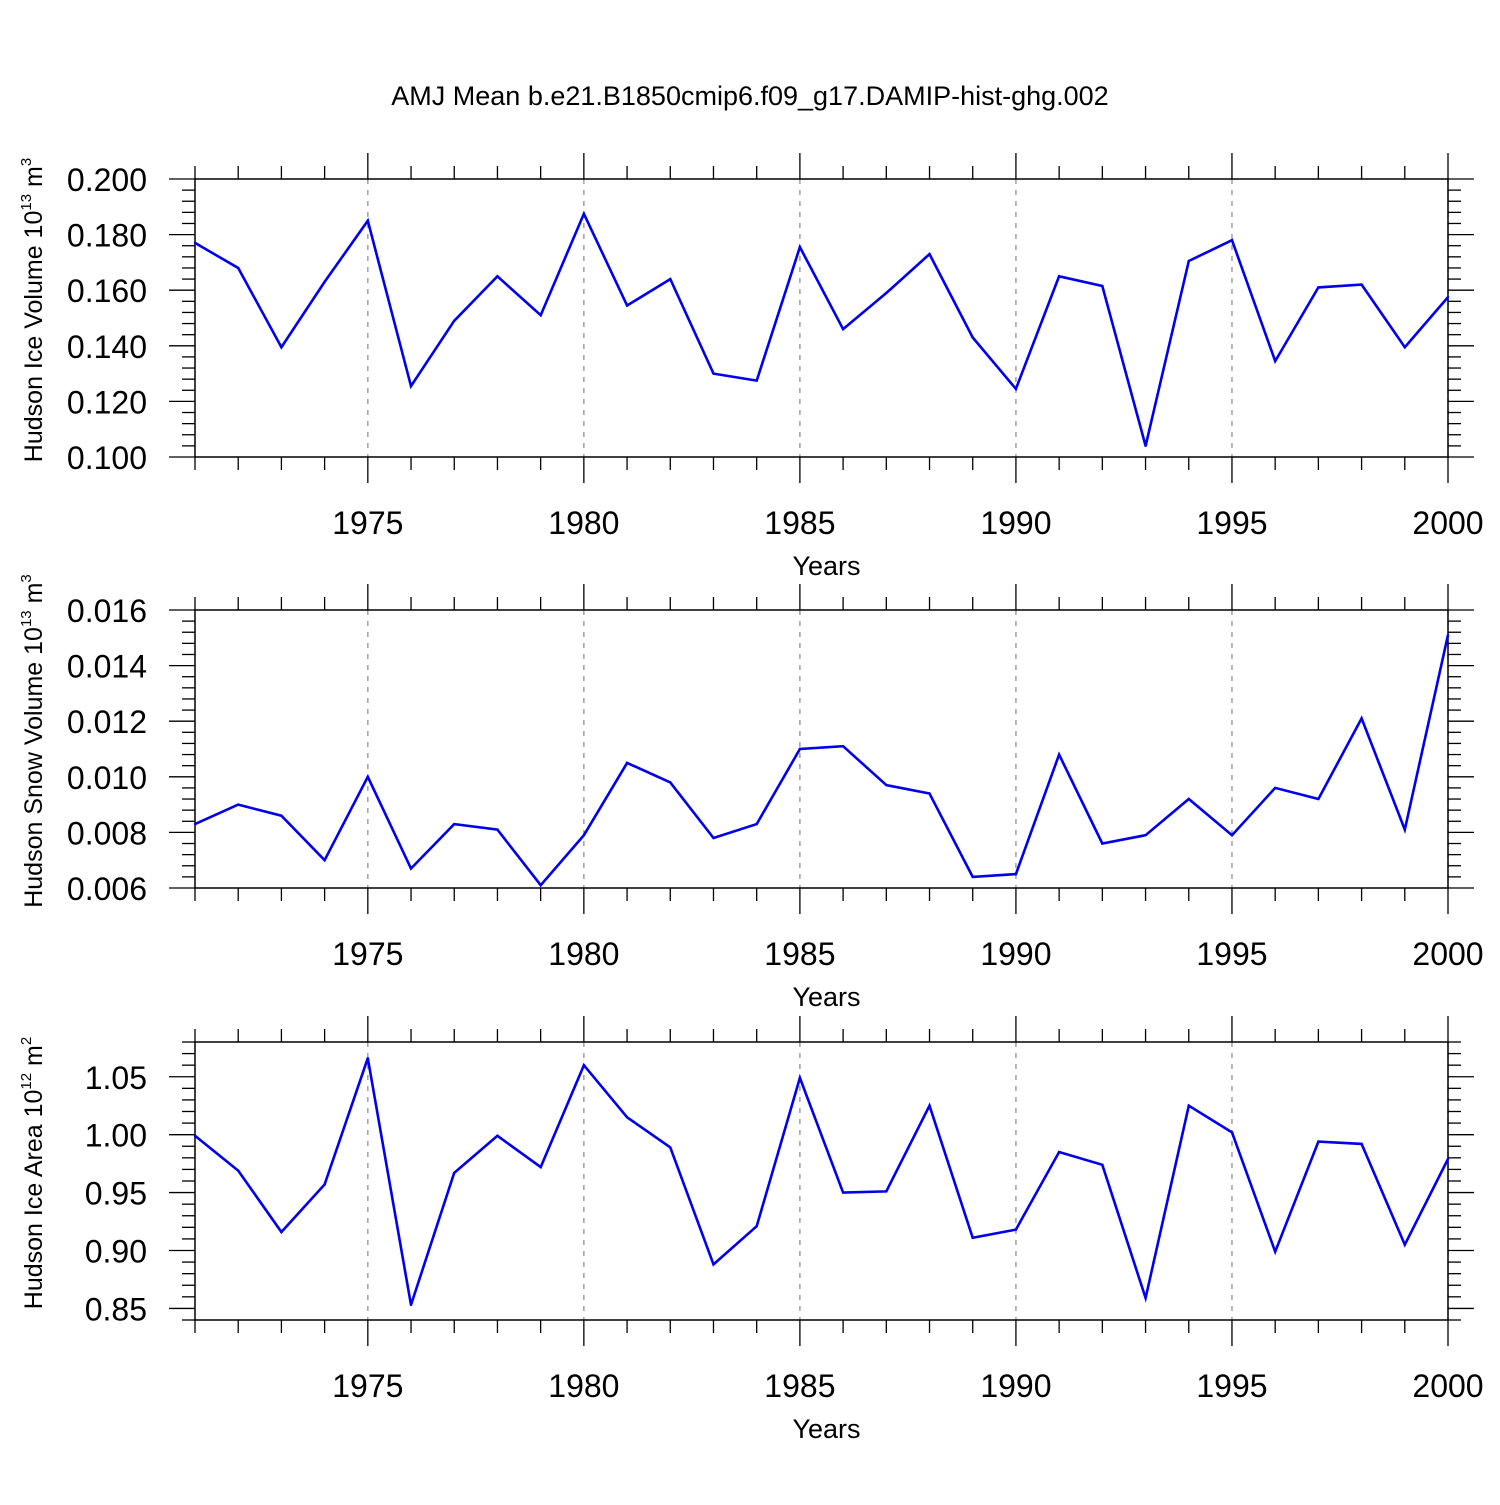 The height and width of the screenshot is (1505, 1500). What do you see at coordinates (107, 611) in the screenshot?
I see `snow-volume-y-tick-label: 0.016` at bounding box center [107, 611].